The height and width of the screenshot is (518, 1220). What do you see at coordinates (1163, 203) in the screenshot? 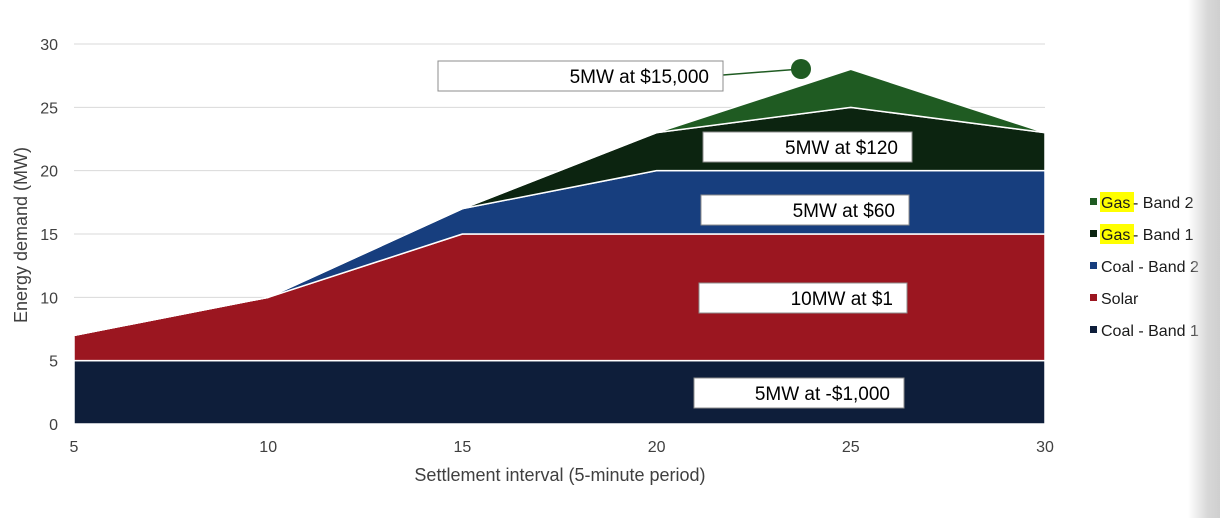
I see `legend-label: - Band 2` at bounding box center [1163, 203].